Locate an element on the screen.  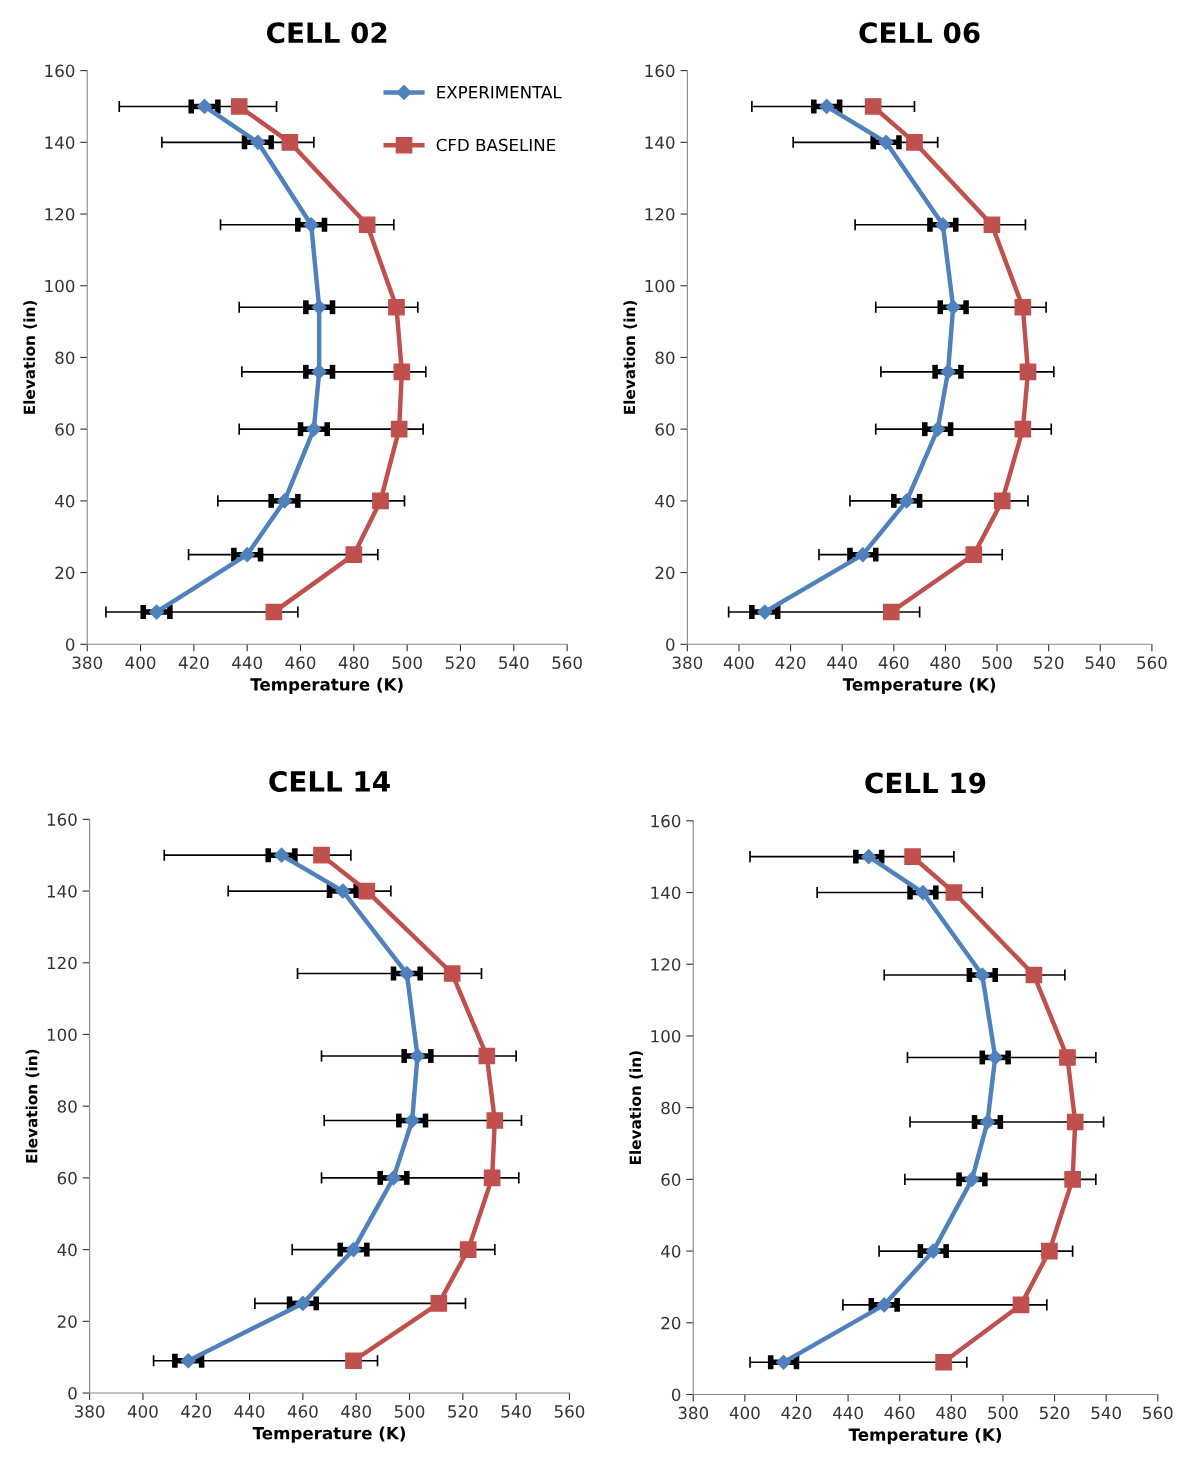
chart-title: CELL 19 is located at coordinates (925, 783).